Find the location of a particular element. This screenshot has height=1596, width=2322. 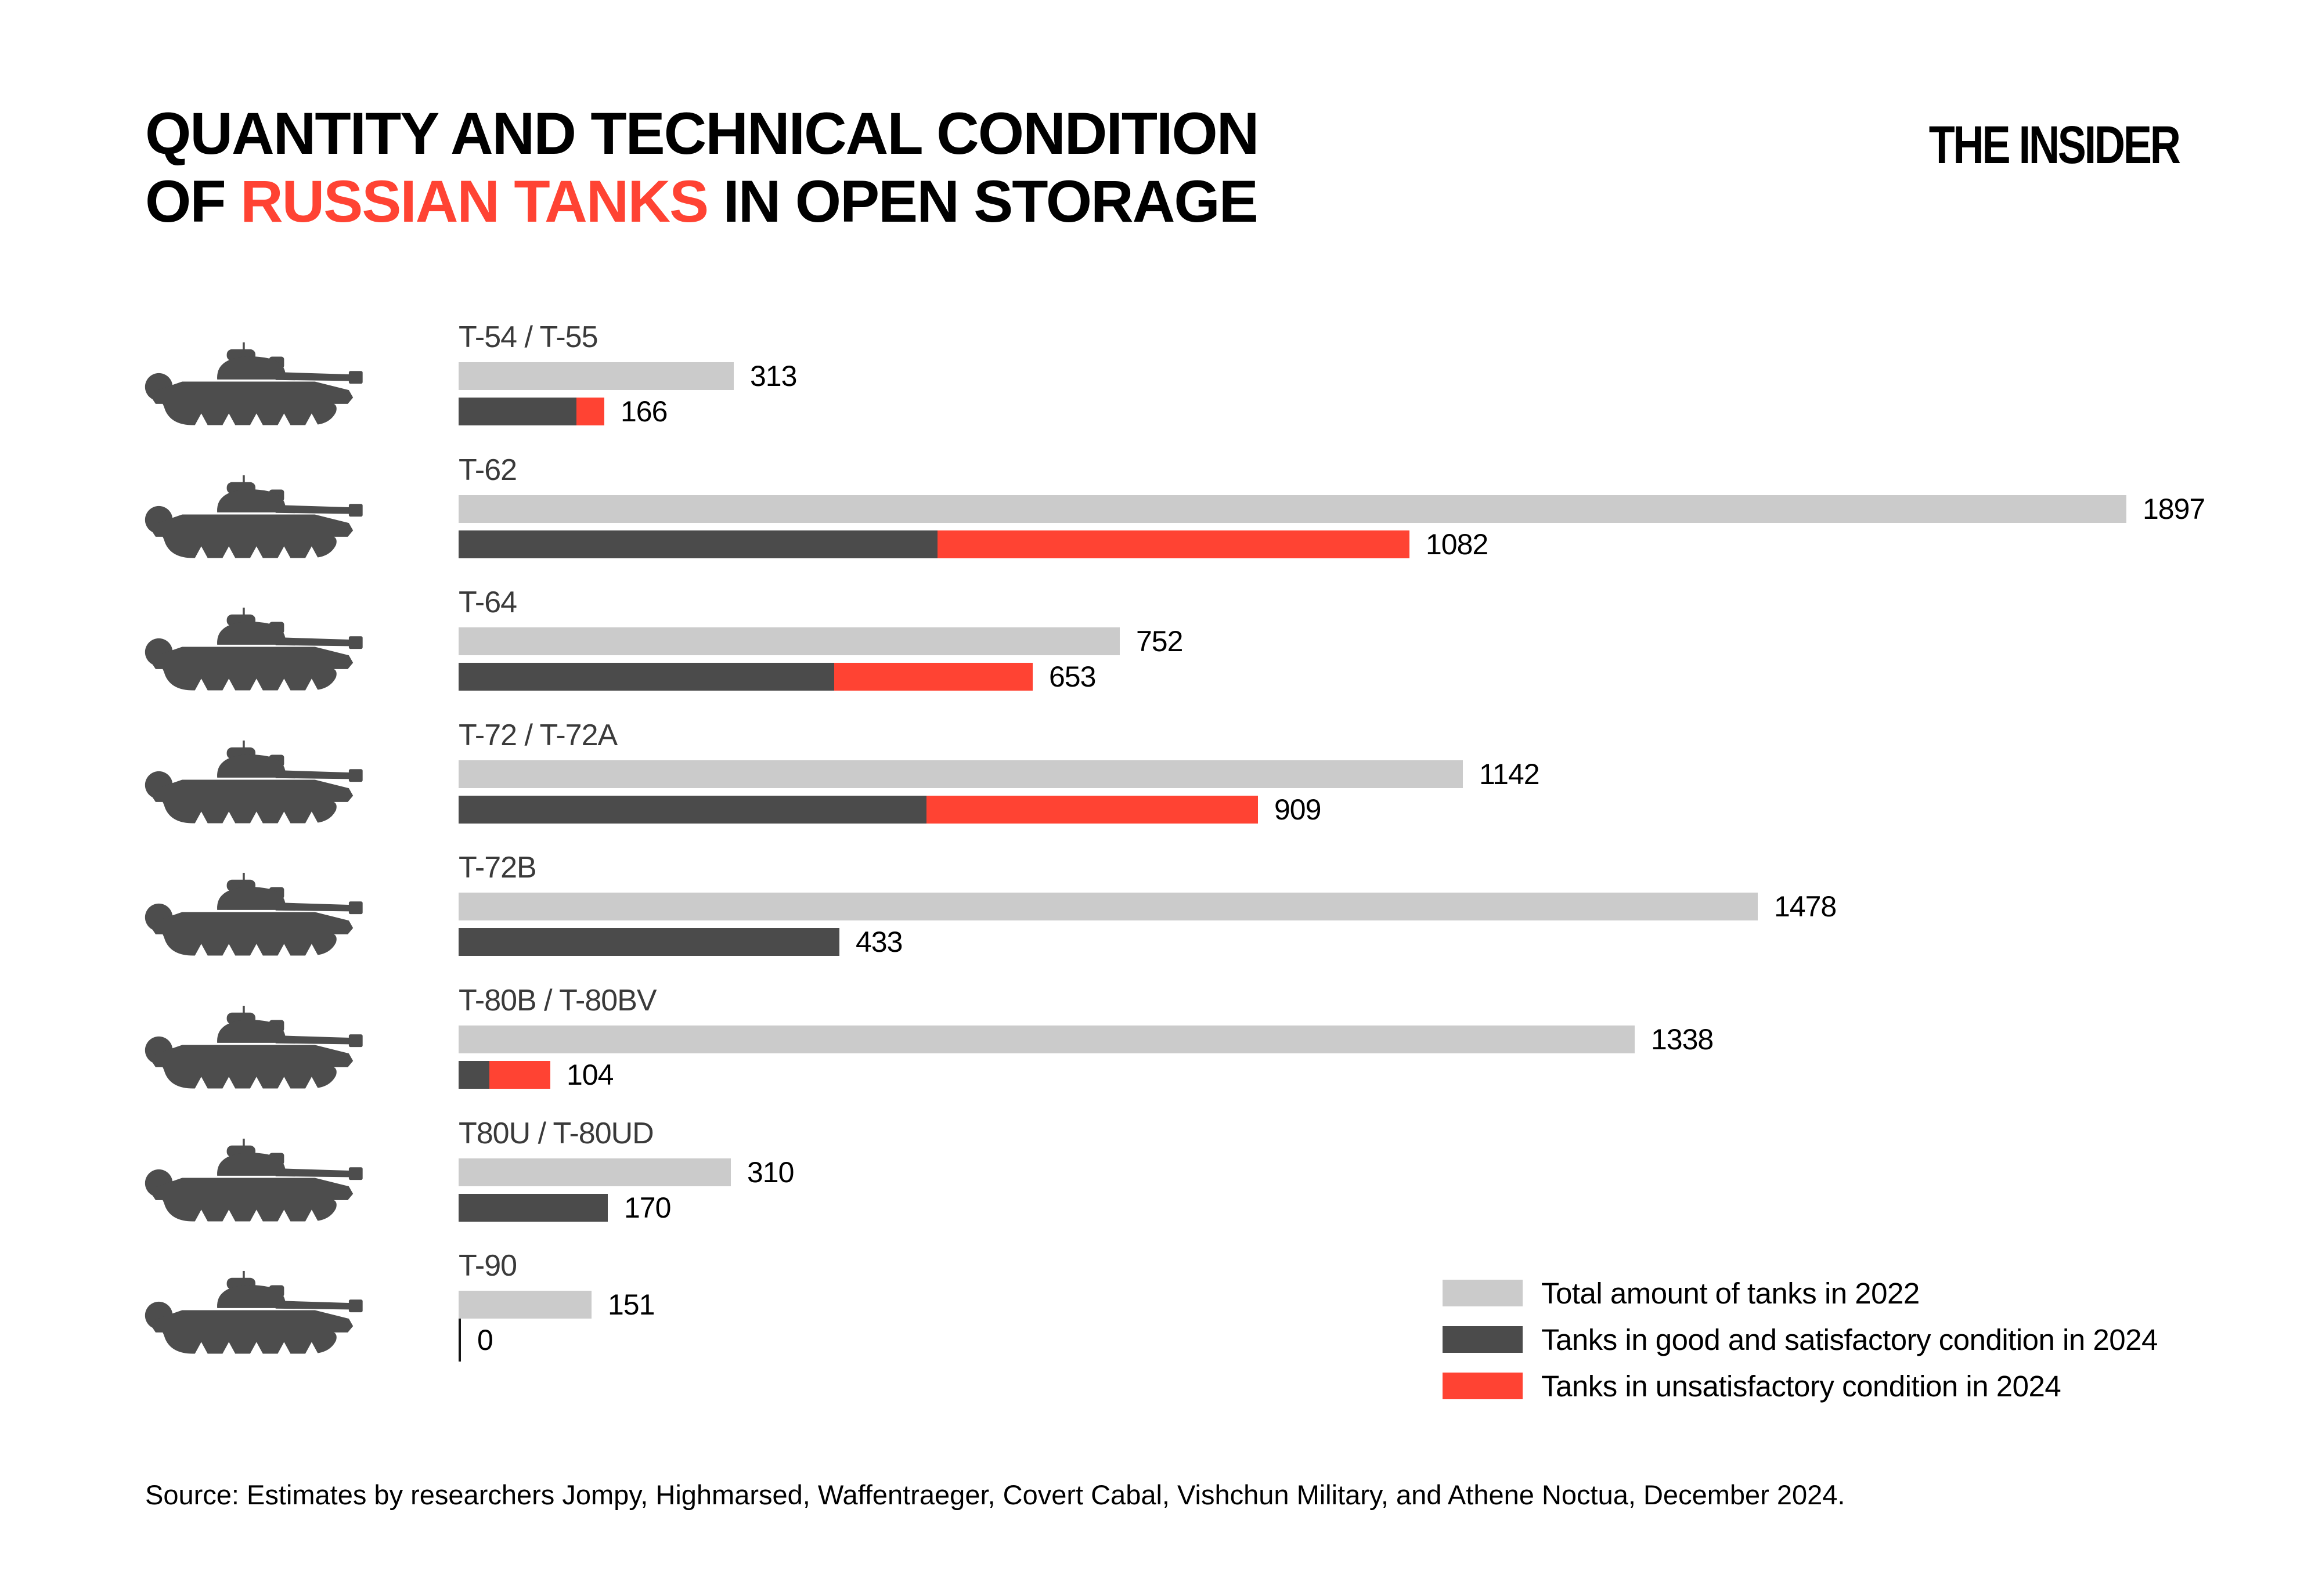

tank-model-label: T-72 / T-72A is located at coordinates (539, 735).